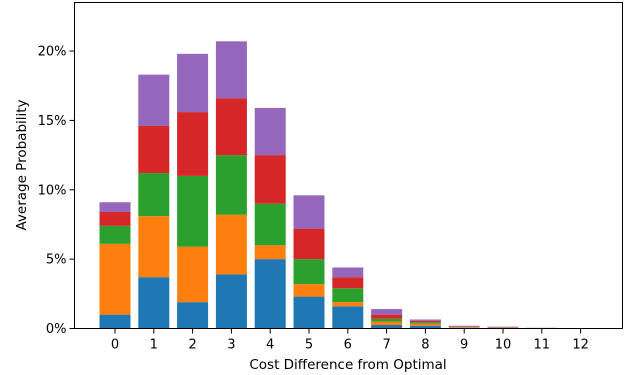 The height and width of the screenshot is (375, 629). Describe the element at coordinates (542, 345) in the screenshot. I see `x-tick-label: 11` at that location.